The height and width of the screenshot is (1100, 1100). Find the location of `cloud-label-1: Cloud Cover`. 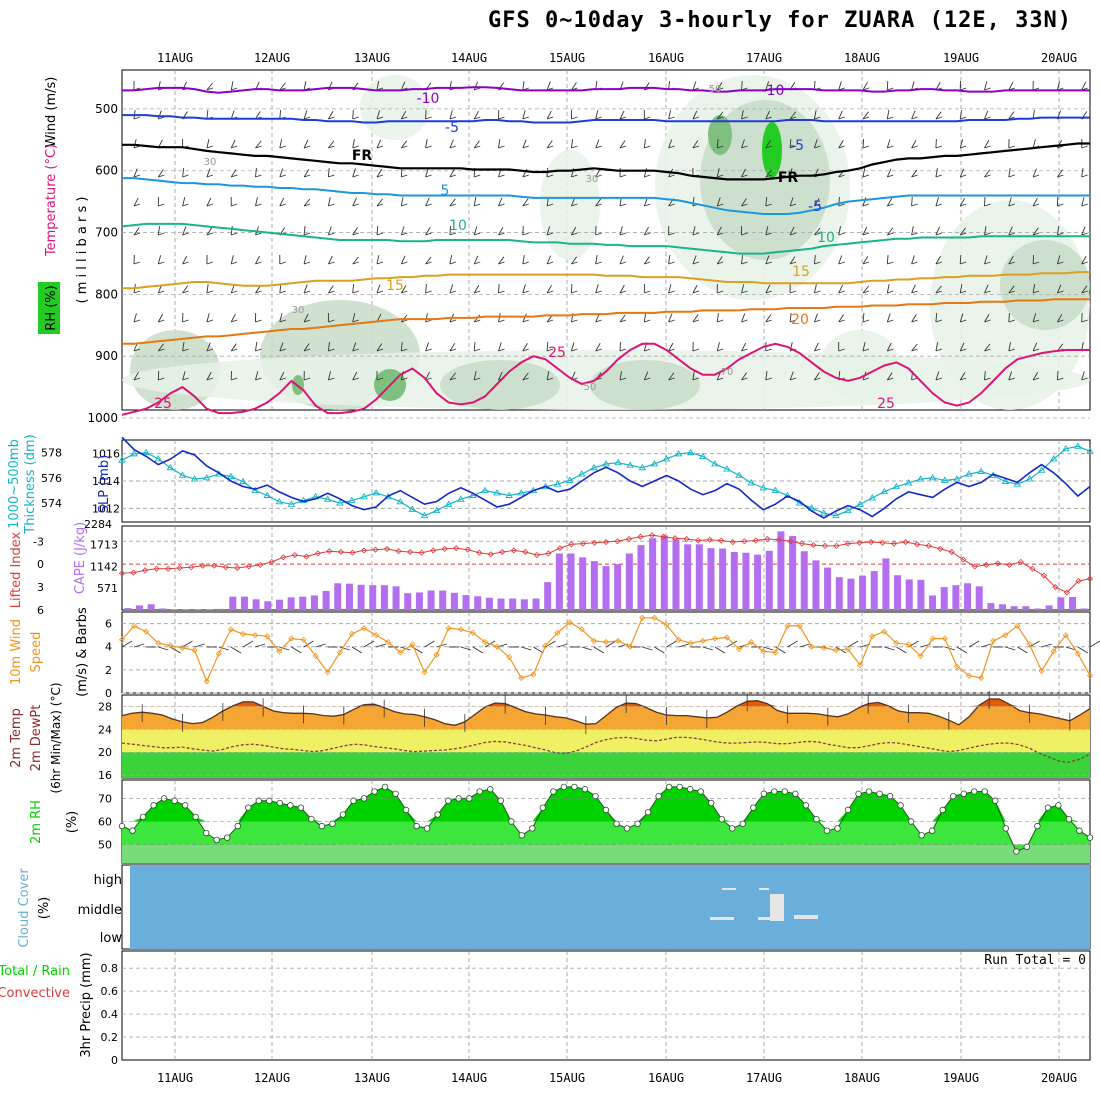

cloud-label-1: Cloud Cover is located at coordinates (24, 908).